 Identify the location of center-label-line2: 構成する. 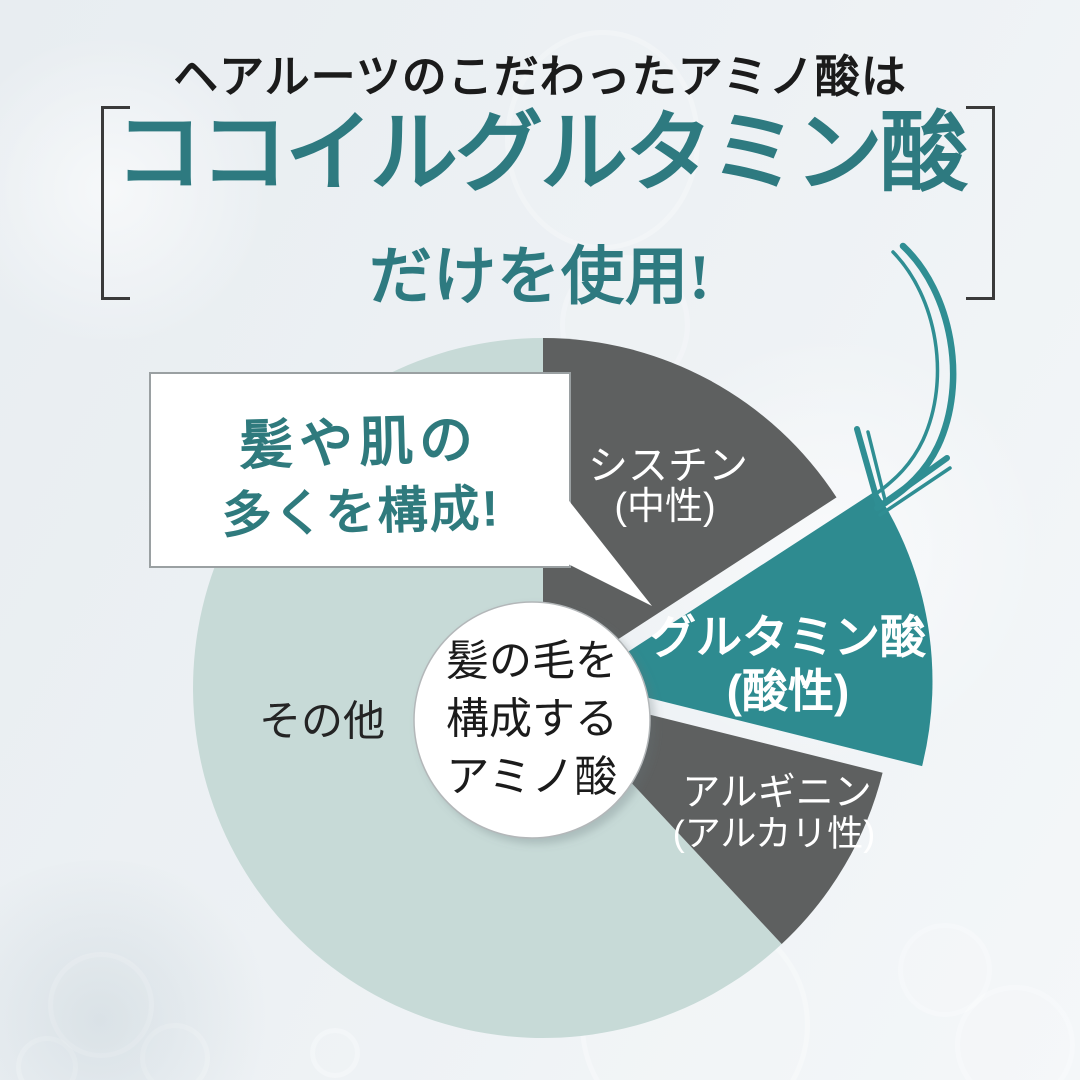
(532, 720).